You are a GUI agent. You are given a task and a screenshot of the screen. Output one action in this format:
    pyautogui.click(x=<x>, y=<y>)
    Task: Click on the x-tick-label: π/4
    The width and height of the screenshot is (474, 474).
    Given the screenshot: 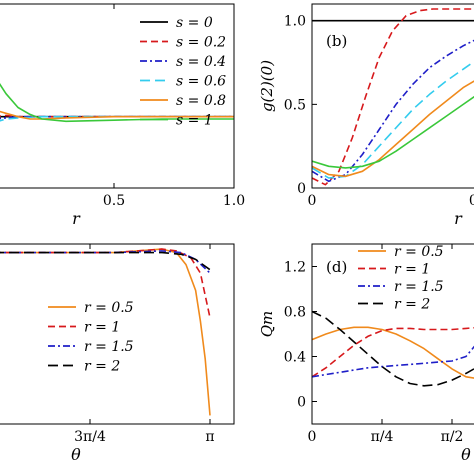 What is the action you would take?
    pyautogui.click(x=382, y=437)
    